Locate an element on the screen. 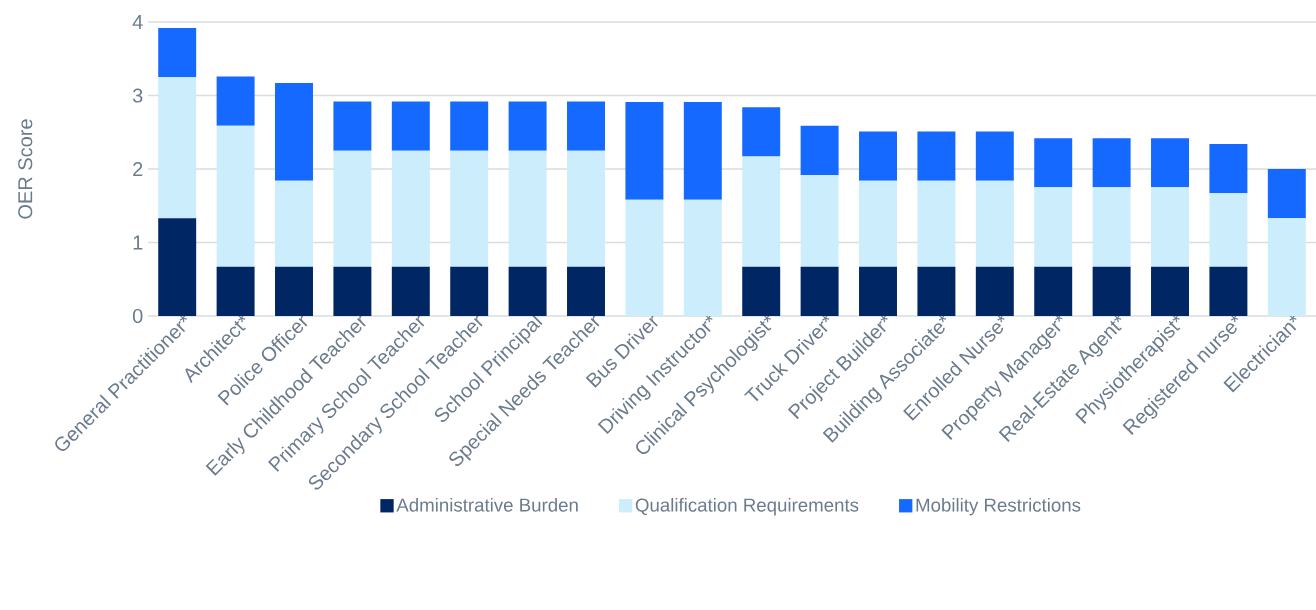 Image resolution: width=1316 pixels, height=610 pixels. y-tick-label: 3 is located at coordinates (137, 95).